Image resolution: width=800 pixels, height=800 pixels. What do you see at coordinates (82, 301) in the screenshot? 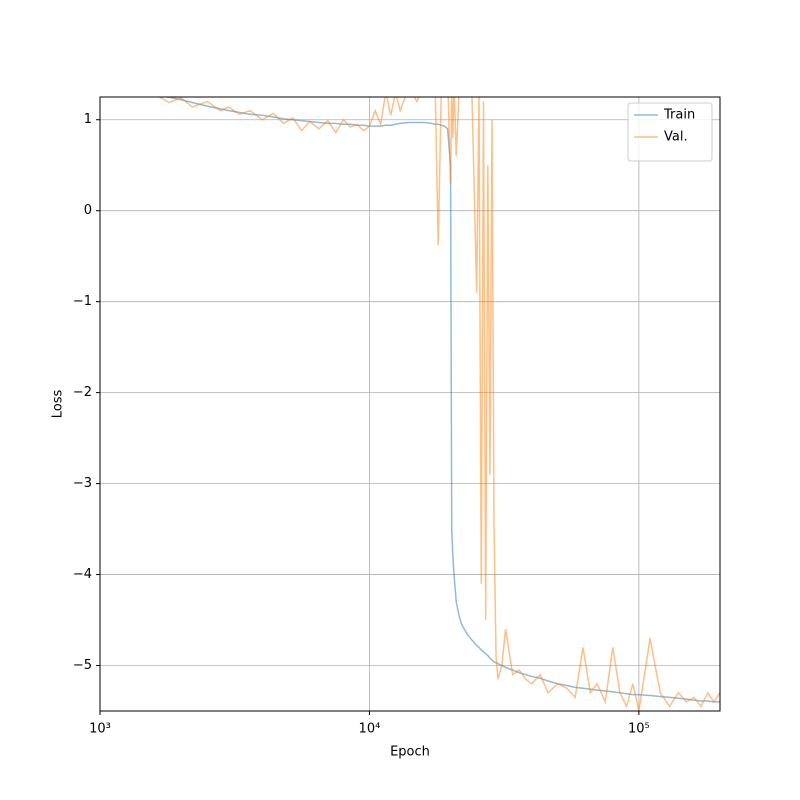
I see `y-tick-label: −1` at bounding box center [82, 301].